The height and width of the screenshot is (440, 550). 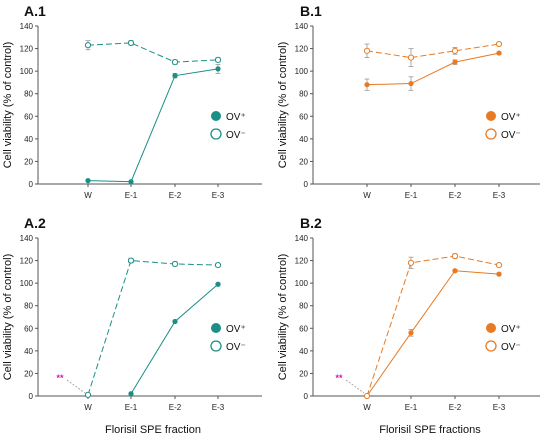 I want to click on panel-title: B.1, so click(x=311, y=11).